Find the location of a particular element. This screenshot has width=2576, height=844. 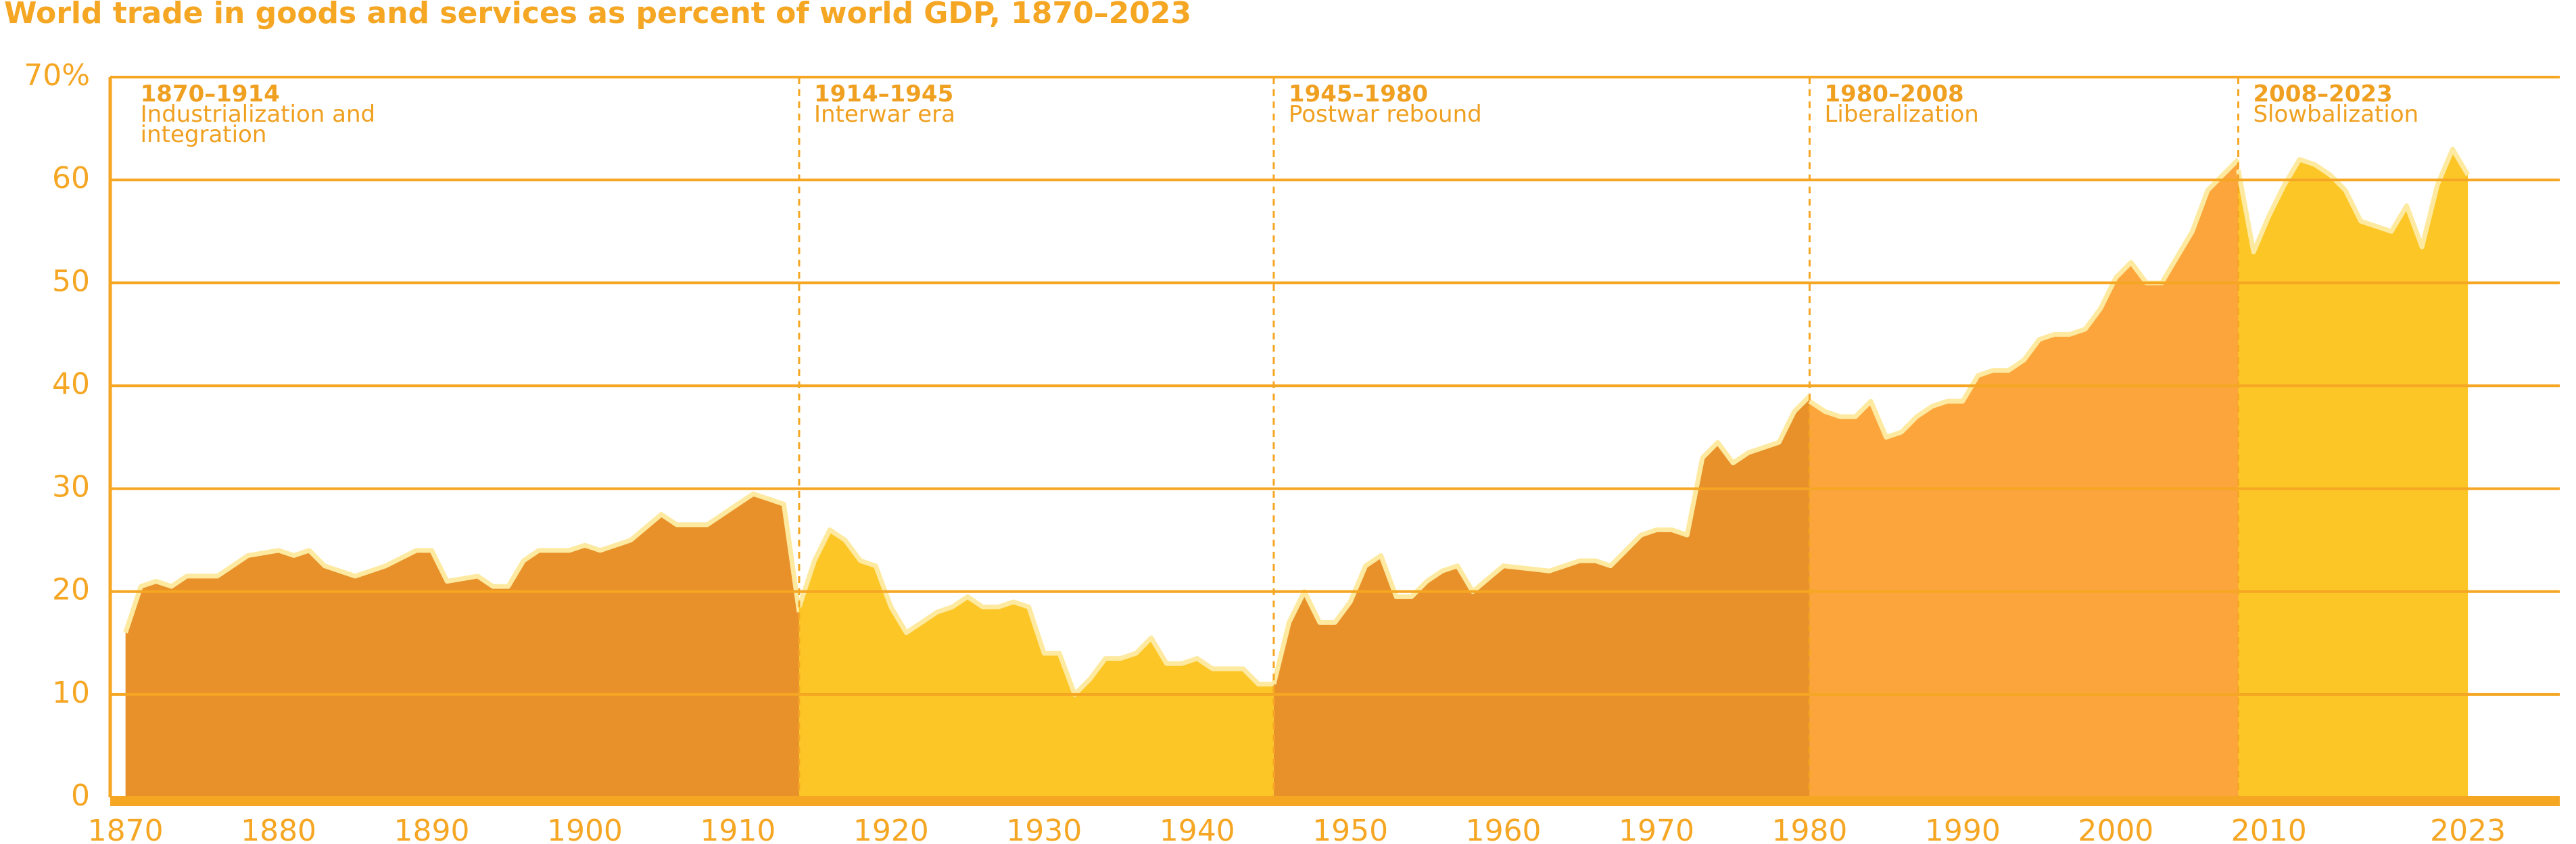

era-description: Slowbalization is located at coordinates (2336, 114).